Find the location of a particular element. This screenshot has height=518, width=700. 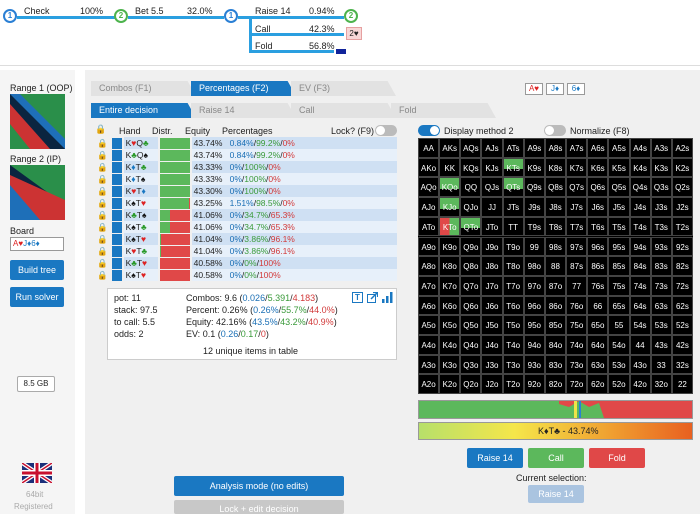

table-row: 🔒 K♦T♠ 43.33% 0%/100%/0% is located at coordinates (246, 179).